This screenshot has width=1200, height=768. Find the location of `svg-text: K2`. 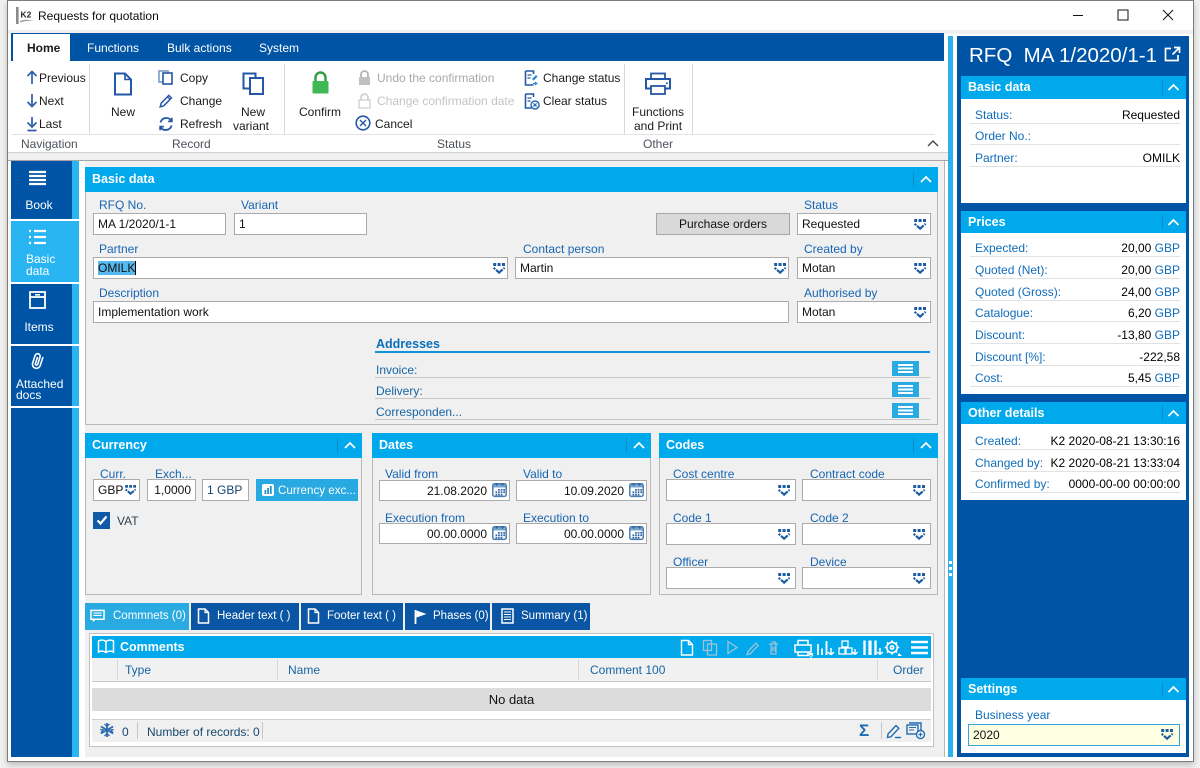

svg-text: K2 is located at coordinates (26, 15).